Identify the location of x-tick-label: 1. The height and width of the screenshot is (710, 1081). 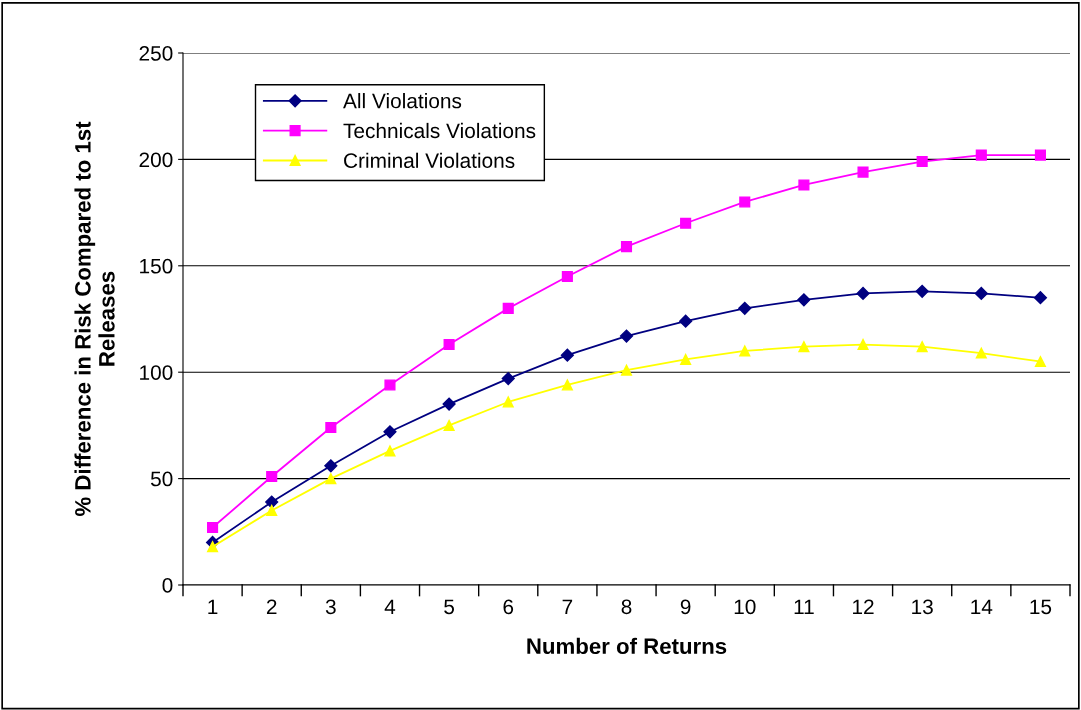
(213, 606).